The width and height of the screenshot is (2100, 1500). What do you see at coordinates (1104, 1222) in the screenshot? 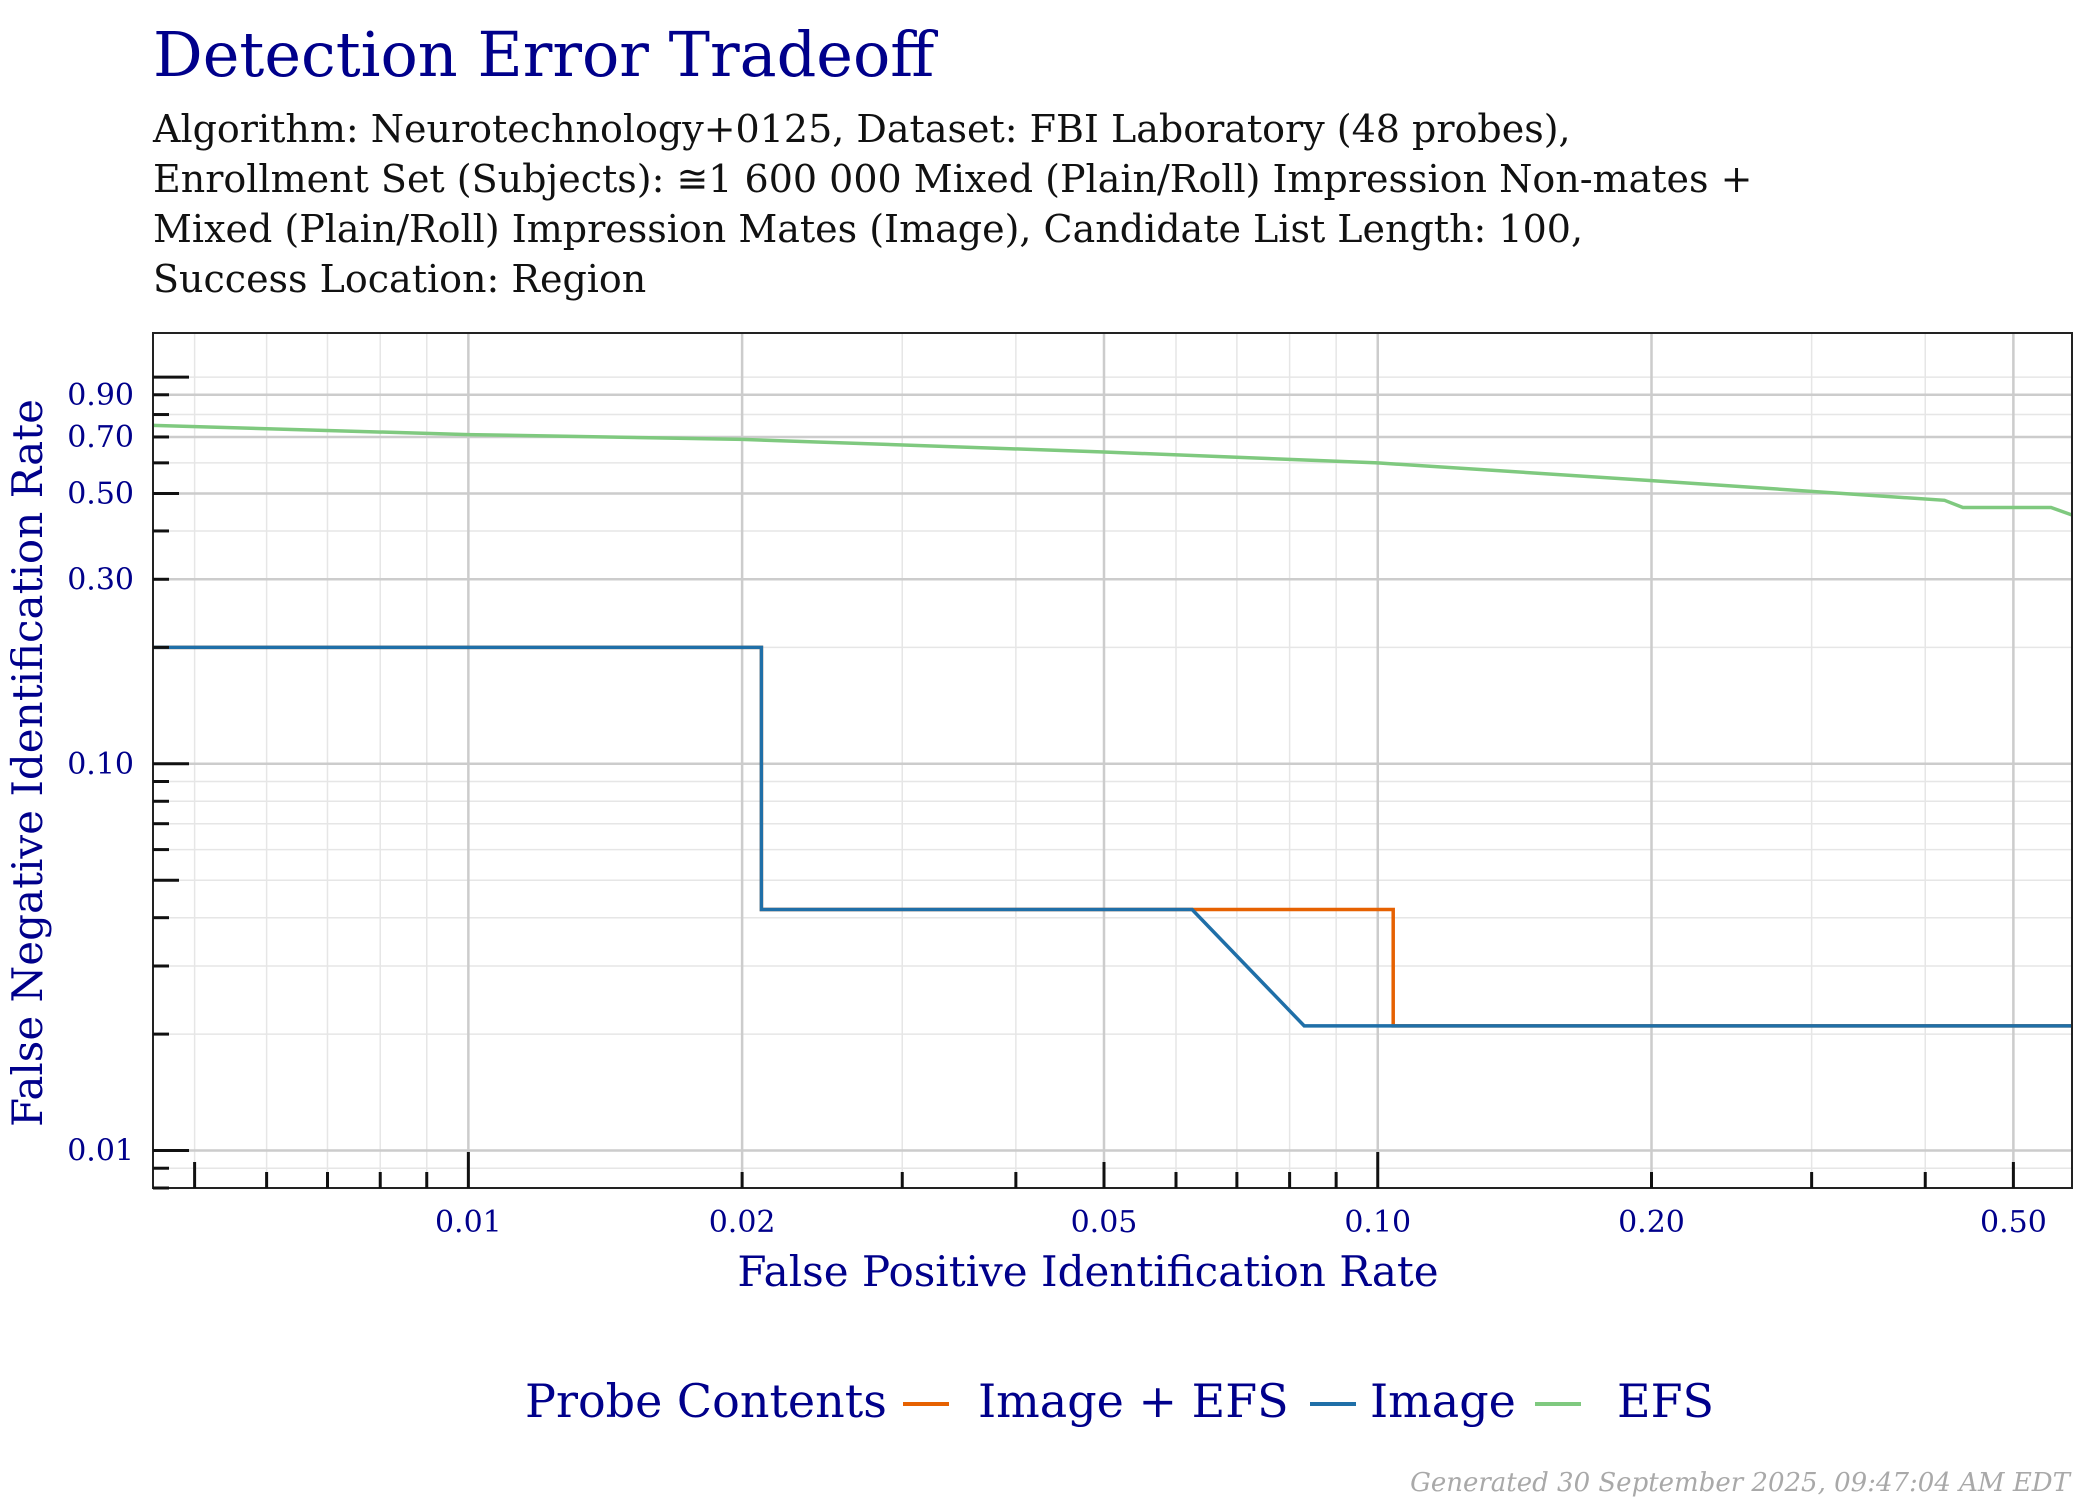
I see `x-tick-label: 0.05` at bounding box center [1104, 1222].